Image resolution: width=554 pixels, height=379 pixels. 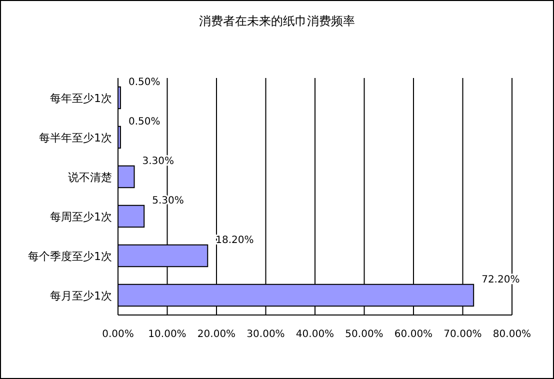 What do you see at coordinates (75, 137) in the screenshot?
I see `y-tick-label: 每半年至少1次` at bounding box center [75, 137].